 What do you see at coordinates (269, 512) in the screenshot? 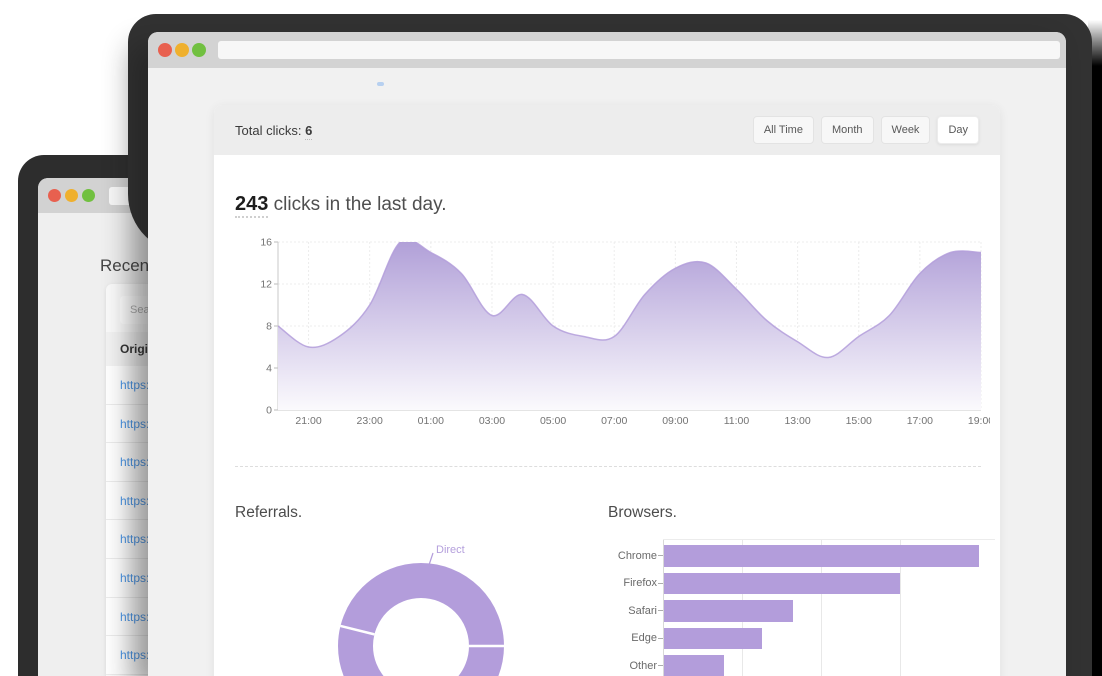
I see `referrals-title: Referrals.` at bounding box center [269, 512].